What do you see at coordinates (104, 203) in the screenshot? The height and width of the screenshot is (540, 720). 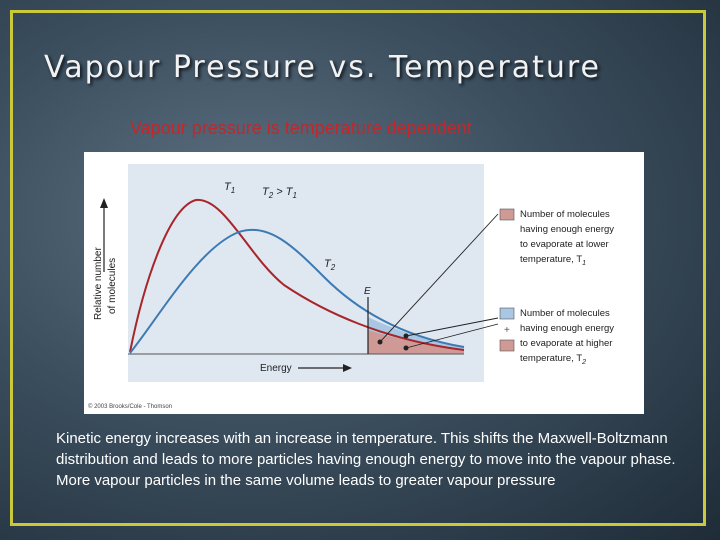 I see `y-axis-arrowhead` at bounding box center [104, 203].